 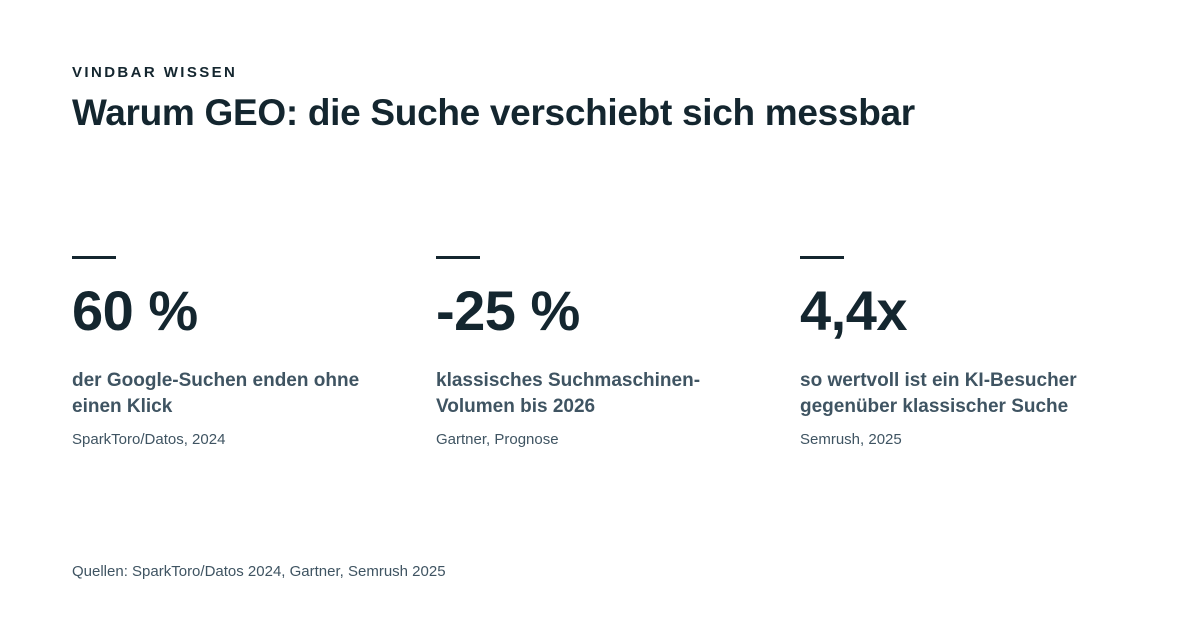 I want to click on brand-kicker: VINDBAR WISSEN, so click(x=155, y=72).